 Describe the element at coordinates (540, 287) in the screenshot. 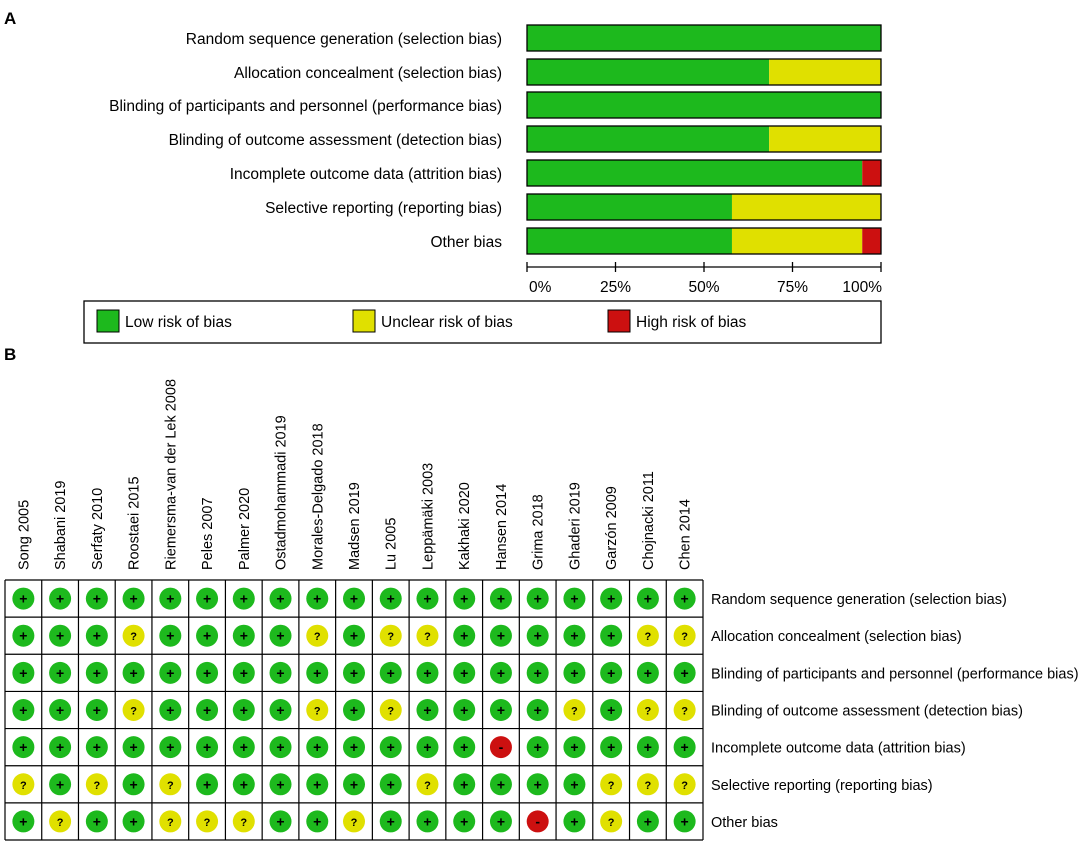

I see `x-tick-label: 0%` at that location.